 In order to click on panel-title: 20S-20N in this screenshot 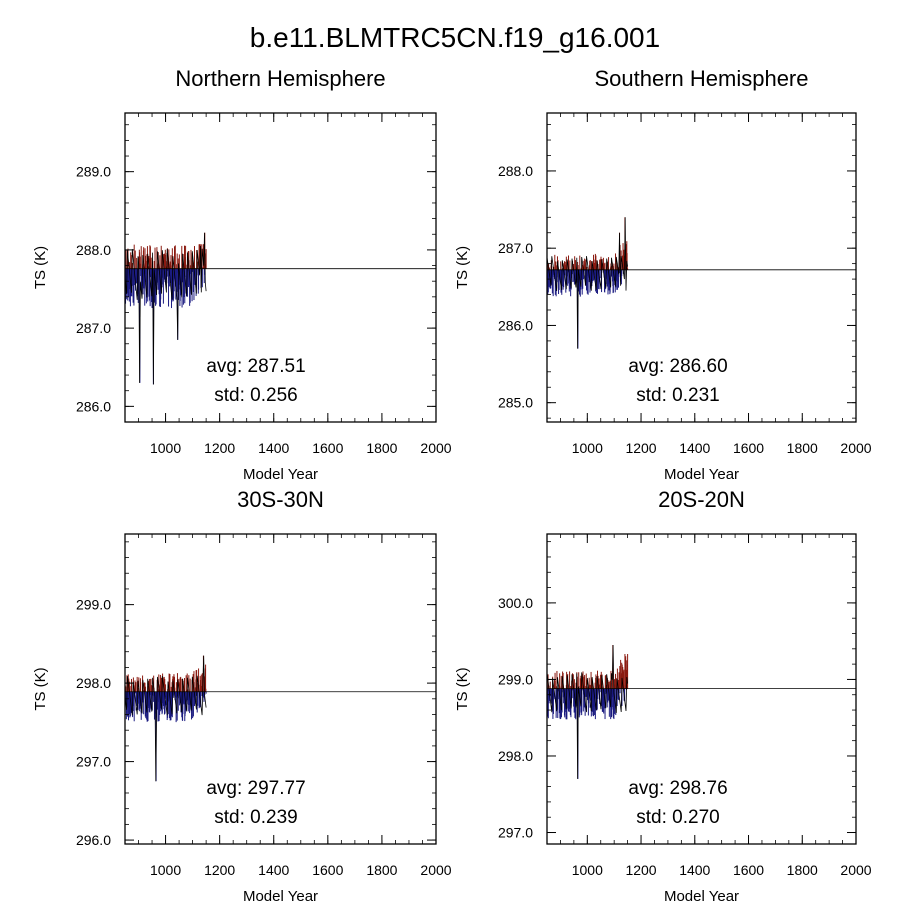, I will do `click(701, 499)`.